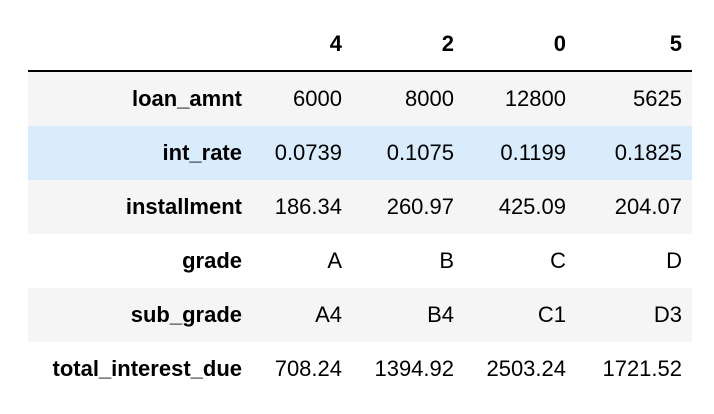  I want to click on table-cell: 204.07, so click(648, 206).